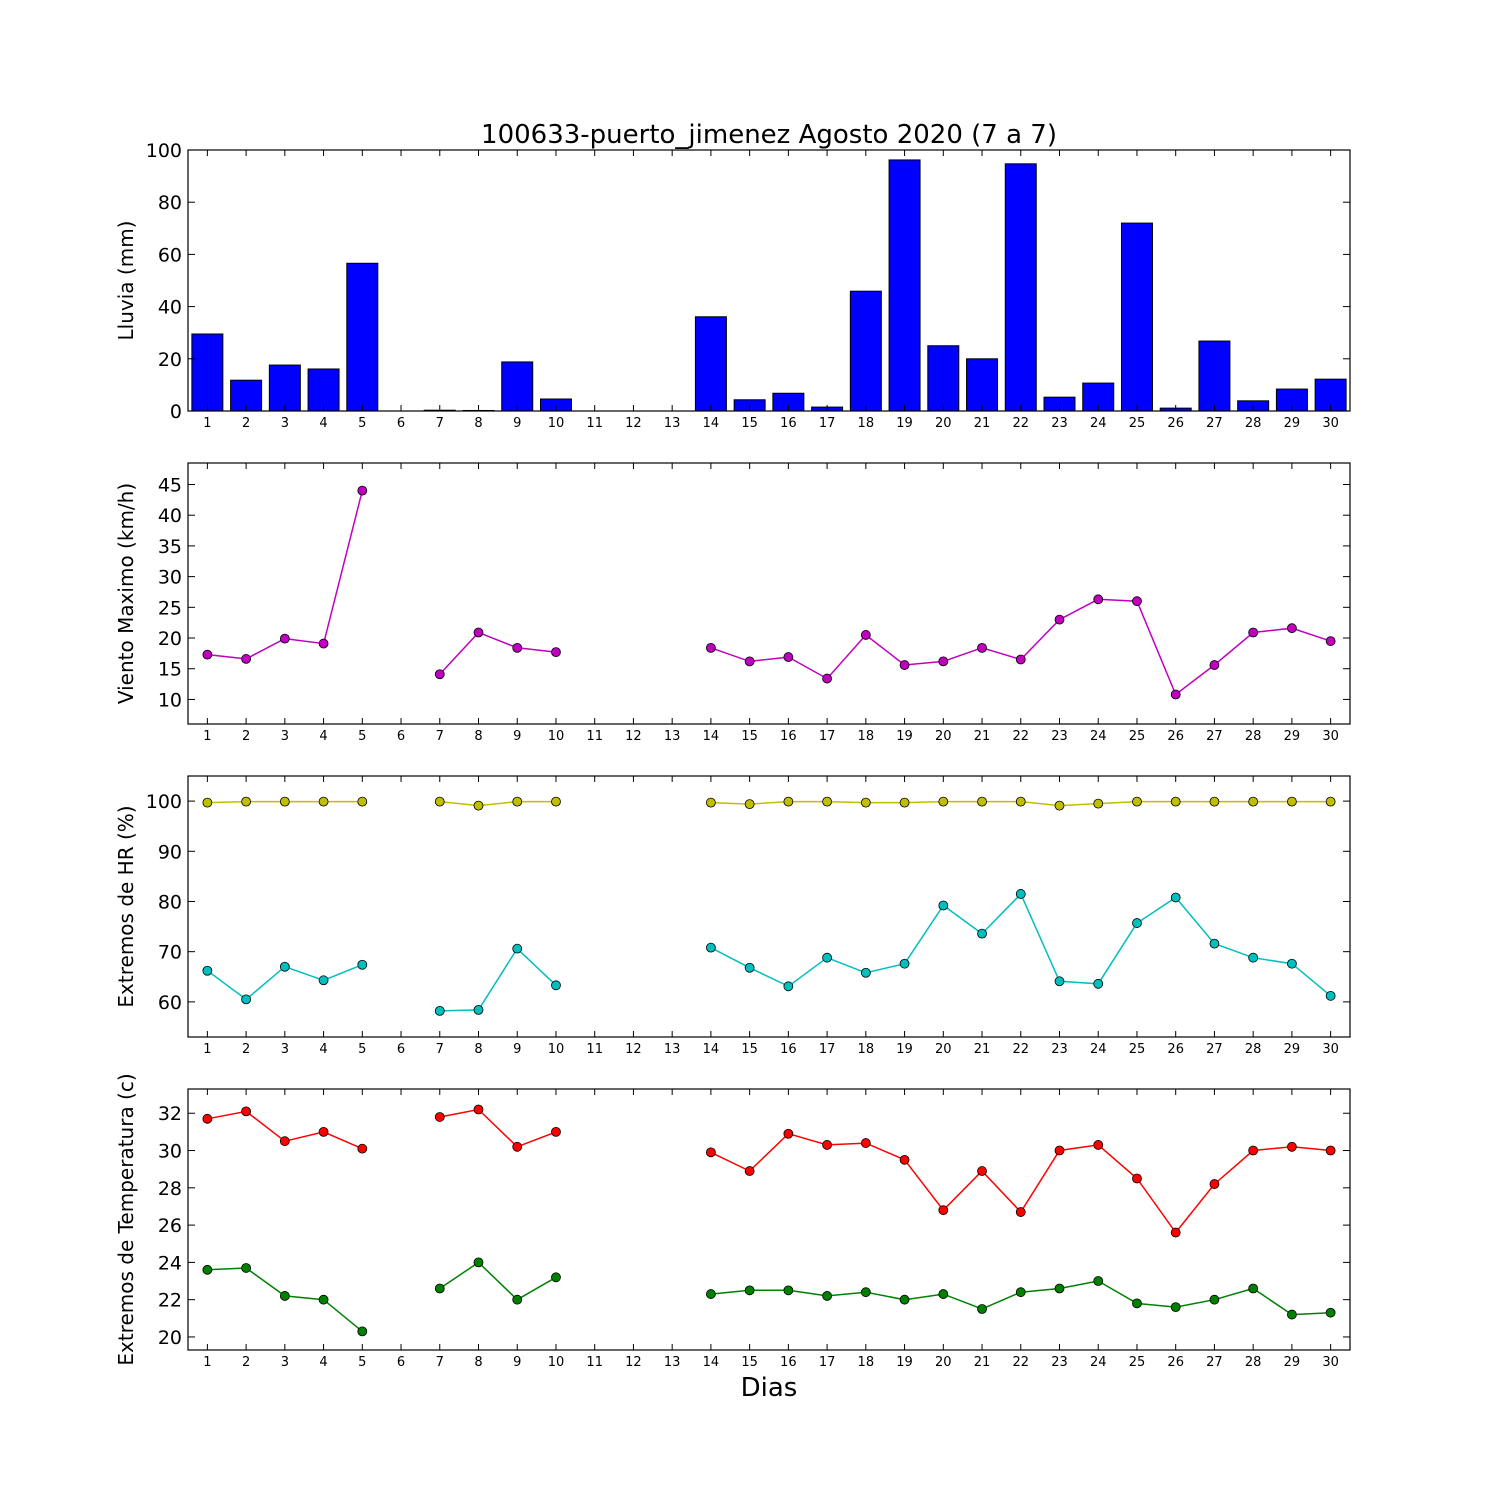 The image size is (1500, 1500). Describe the element at coordinates (246, 1049) in the screenshot. I see `x-tick-label: 2` at that location.